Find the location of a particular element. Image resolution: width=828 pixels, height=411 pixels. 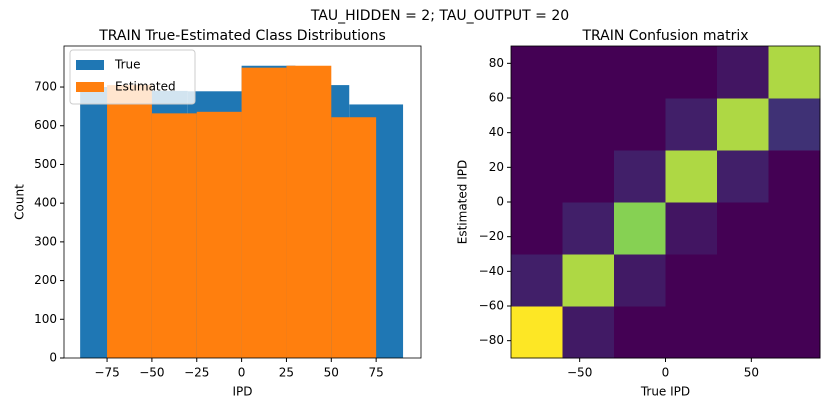

y-tick-label: −40 is located at coordinates (491, 271).